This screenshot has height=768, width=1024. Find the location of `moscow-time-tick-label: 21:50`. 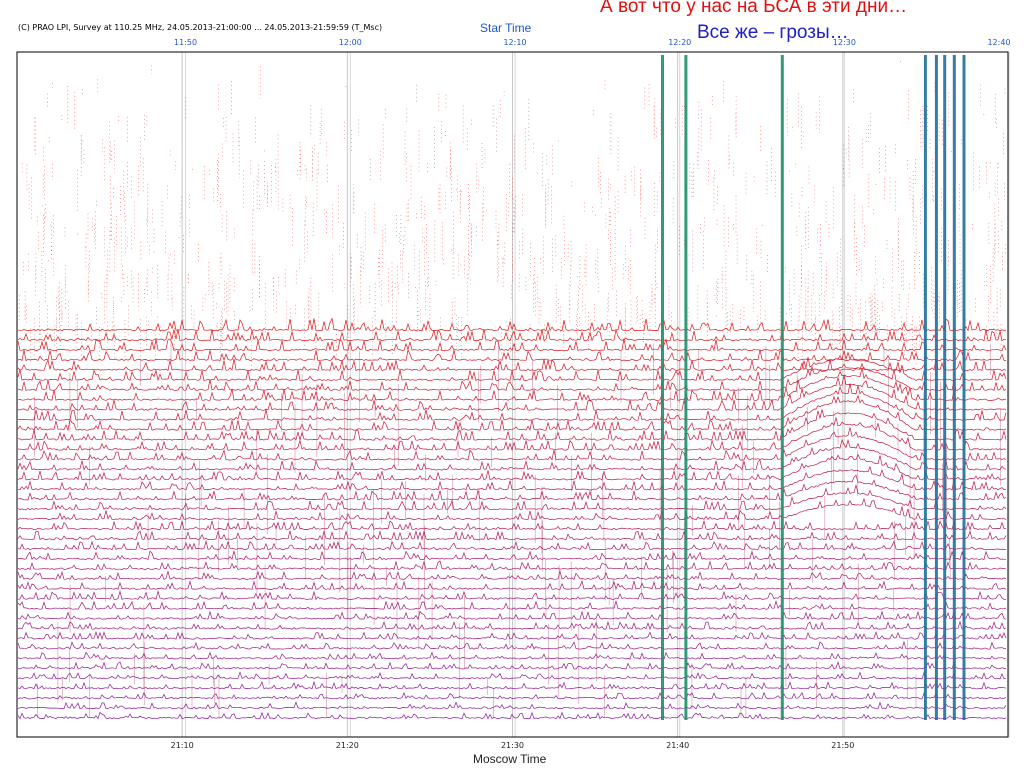

moscow-time-tick-label: 21:50 is located at coordinates (843, 745).